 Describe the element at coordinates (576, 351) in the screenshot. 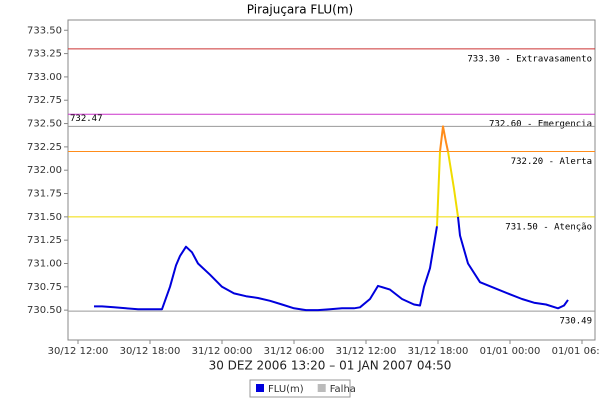

I see `x-tick-label: 01/01 06:00` at that location.